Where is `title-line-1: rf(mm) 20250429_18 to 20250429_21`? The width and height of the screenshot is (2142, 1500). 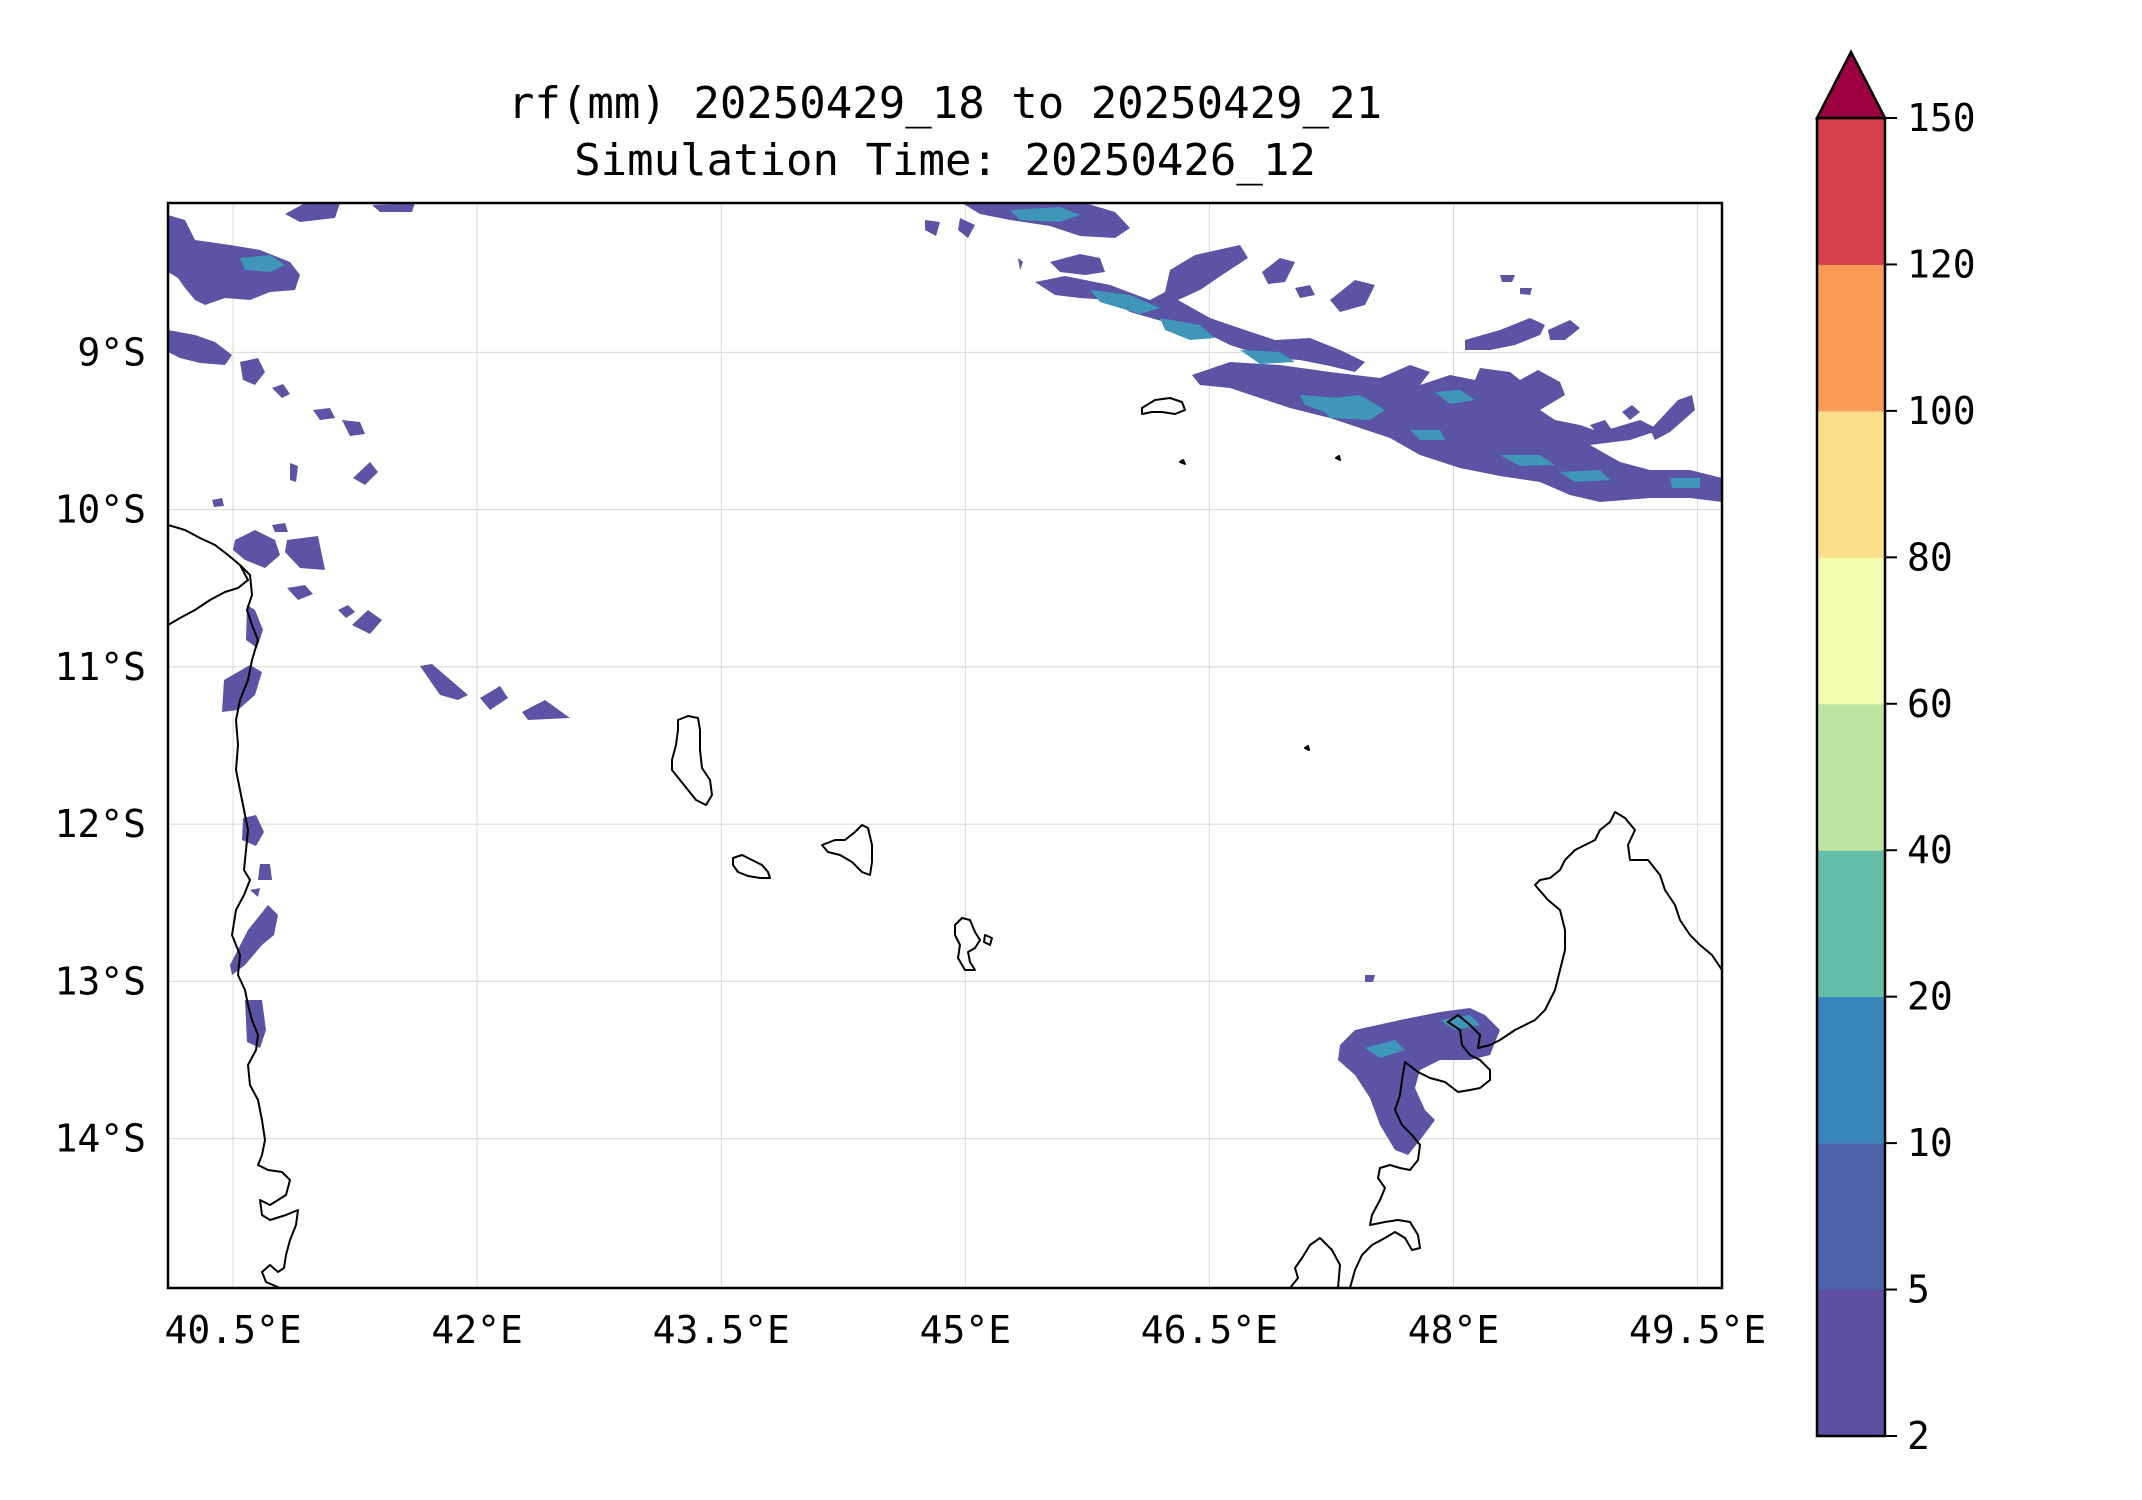 title-line-1: rf(mm) 20250429_18 to 20250429_21 is located at coordinates (945, 103).